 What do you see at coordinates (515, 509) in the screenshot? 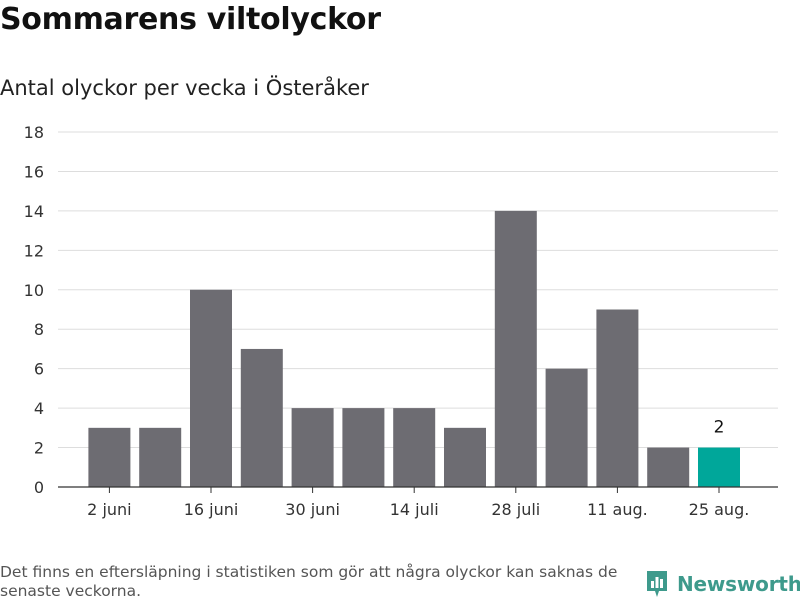
I see `x-tick-label: 28 juli` at bounding box center [515, 509].